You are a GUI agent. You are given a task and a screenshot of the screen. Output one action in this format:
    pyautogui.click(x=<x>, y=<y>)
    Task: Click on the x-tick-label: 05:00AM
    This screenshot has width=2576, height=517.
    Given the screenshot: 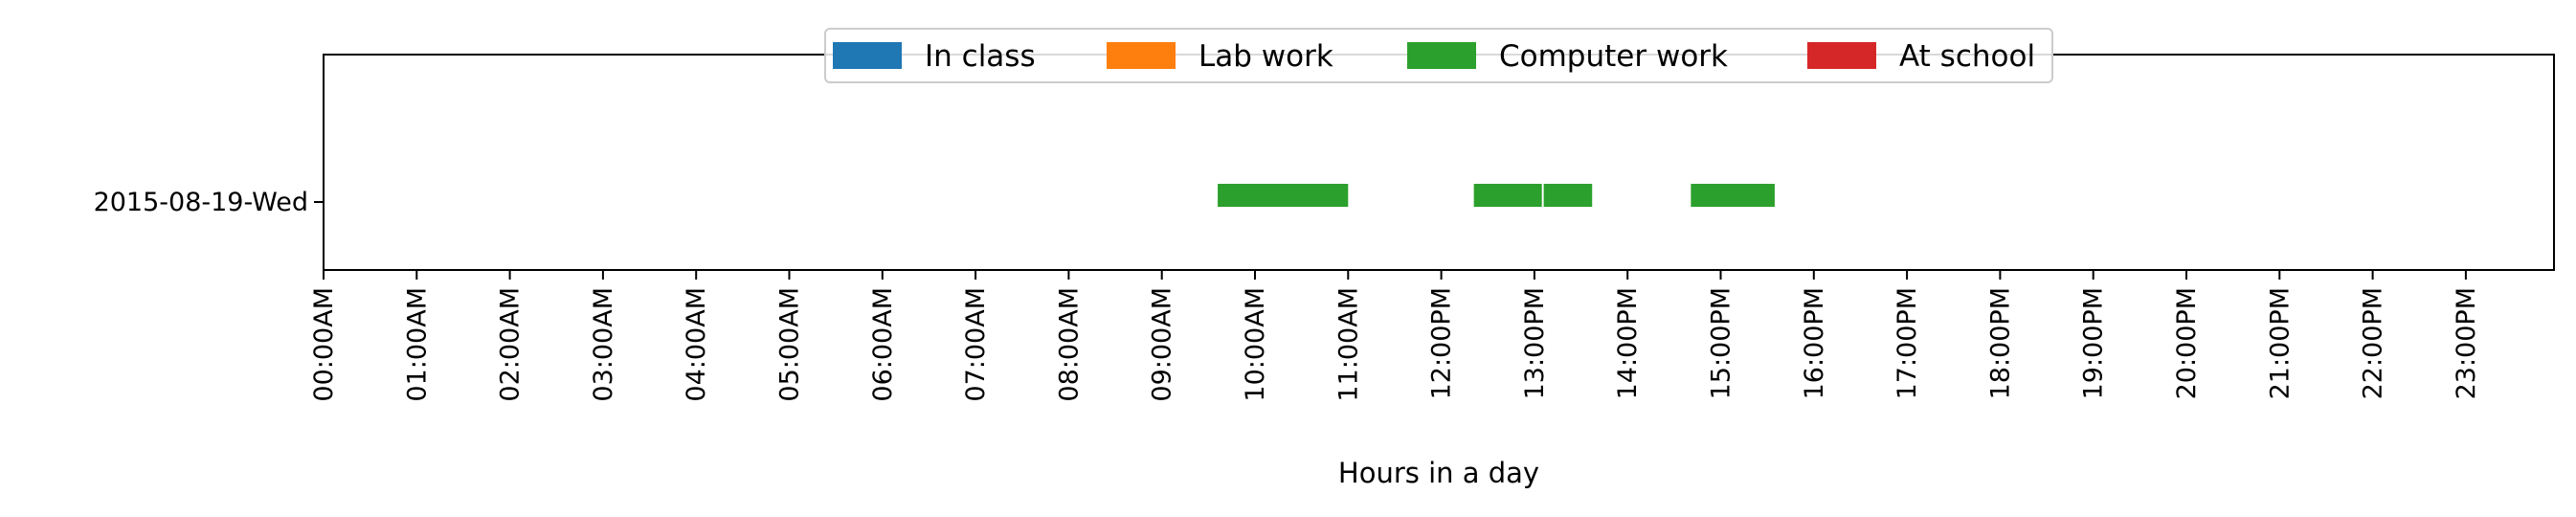 What is the action you would take?
    pyautogui.click(x=790, y=344)
    